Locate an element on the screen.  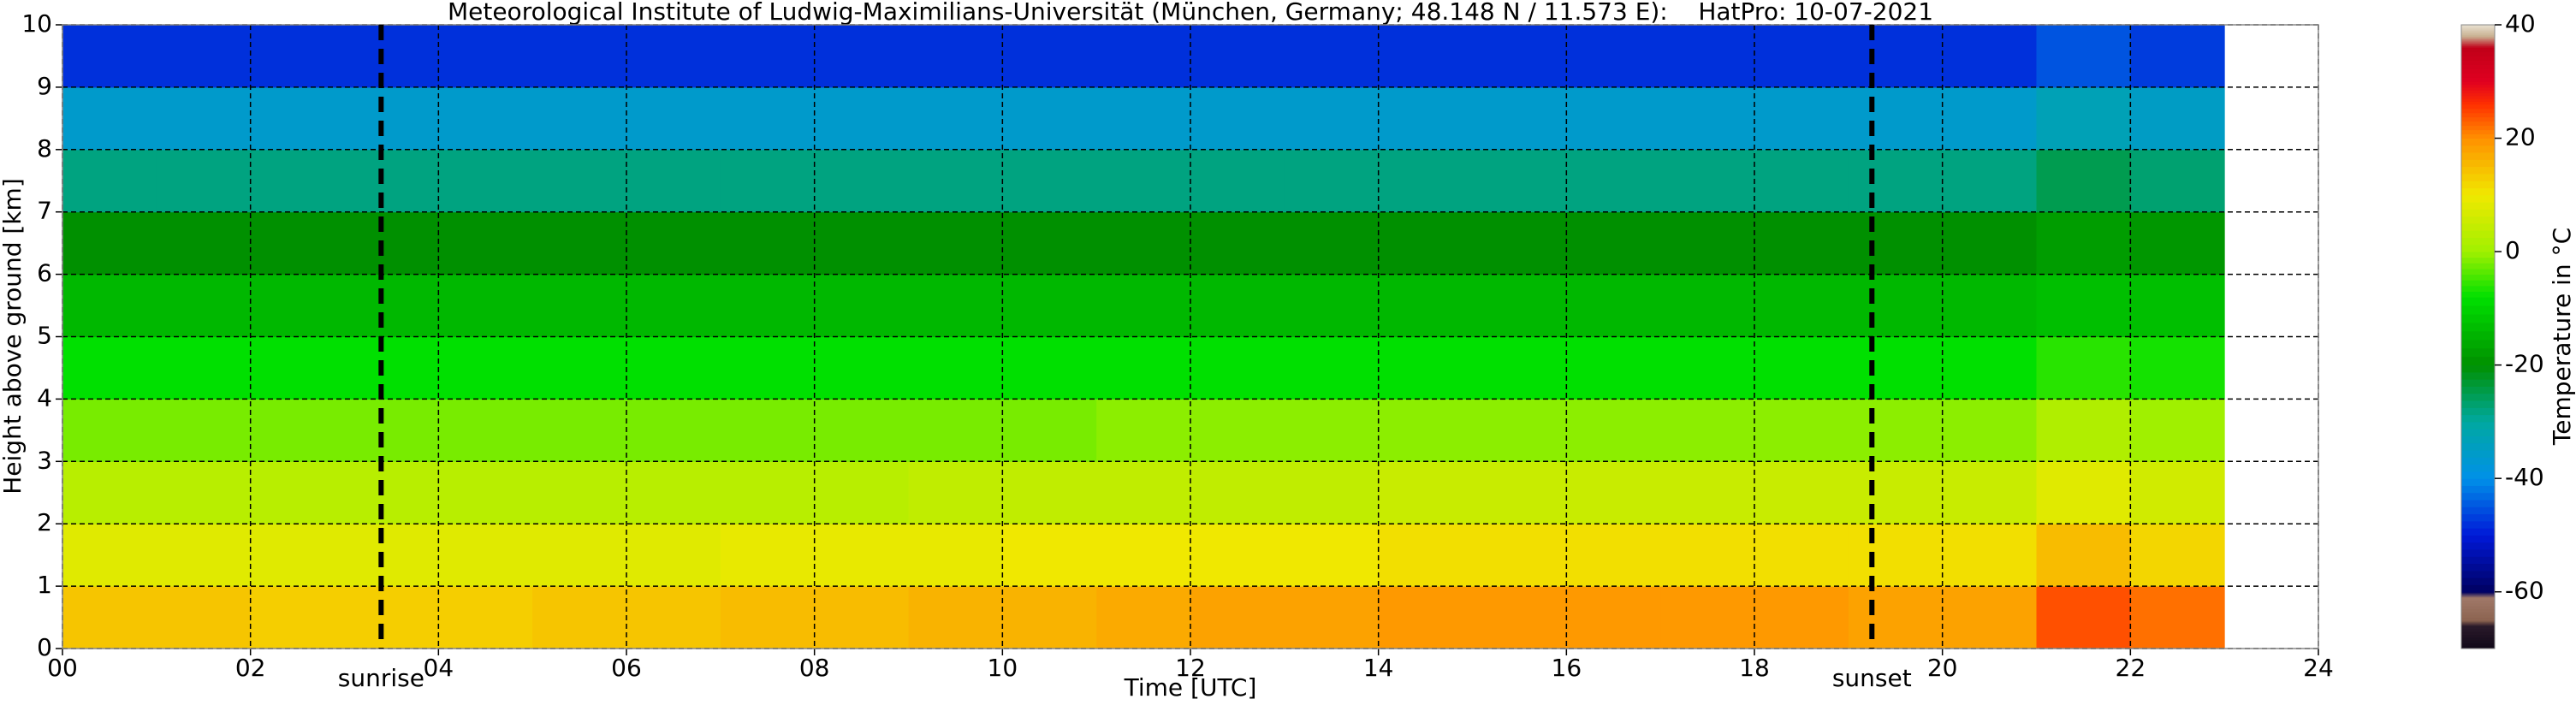
x-tick-label: 08 is located at coordinates (814, 668).